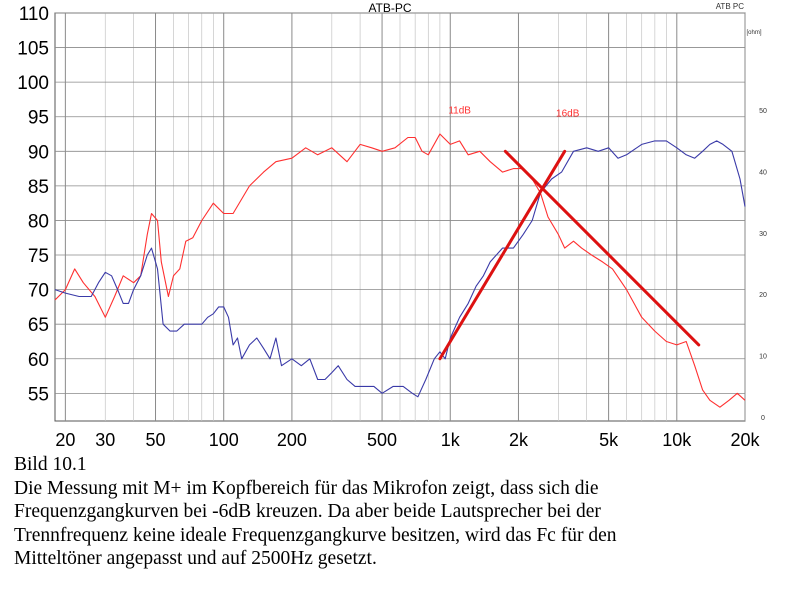 The height and width of the screenshot is (591, 800). What do you see at coordinates (568, 114) in the screenshot?
I see `annotation-label: 16dB` at bounding box center [568, 114].